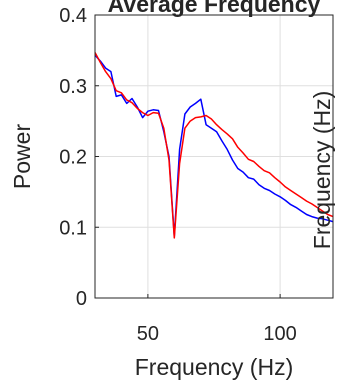  What do you see at coordinates (22, 157) in the screenshot?
I see `y-axis-label: Power` at bounding box center [22, 157].